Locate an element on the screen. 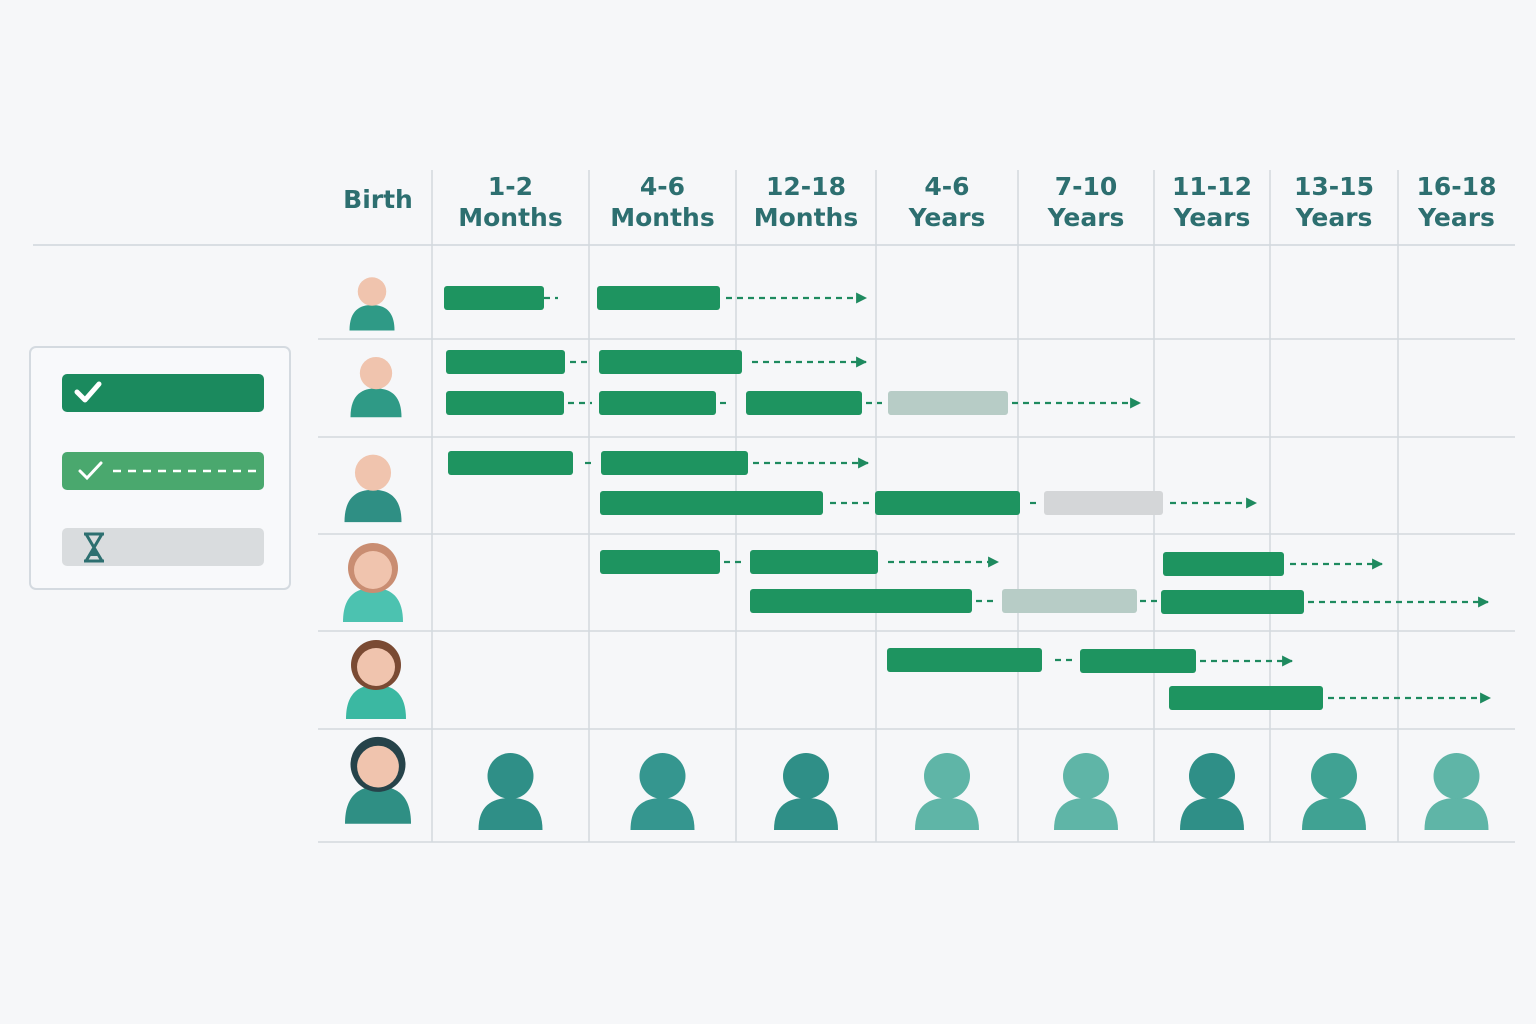  column-header: Birth is located at coordinates (378, 199).